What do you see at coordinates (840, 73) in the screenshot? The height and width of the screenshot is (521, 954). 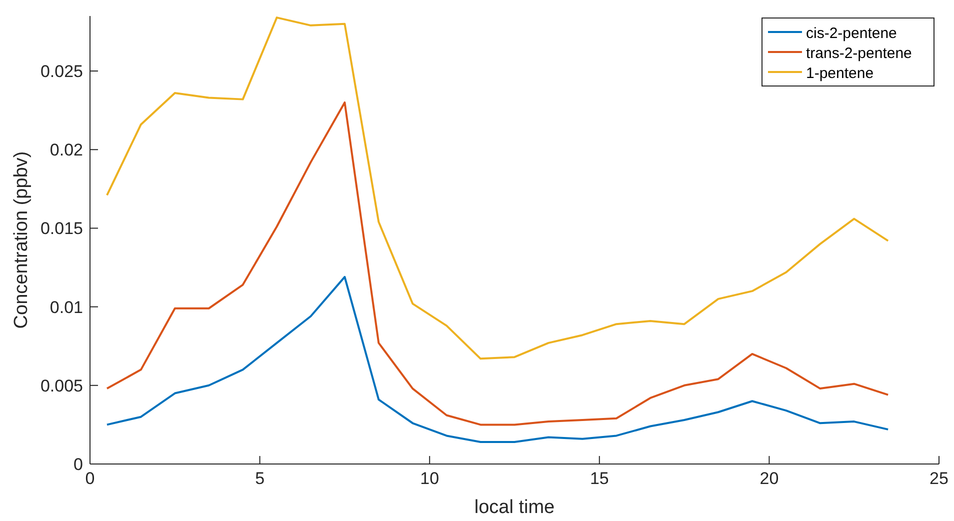 I see `legend-label: 1-pentene` at bounding box center [840, 73].